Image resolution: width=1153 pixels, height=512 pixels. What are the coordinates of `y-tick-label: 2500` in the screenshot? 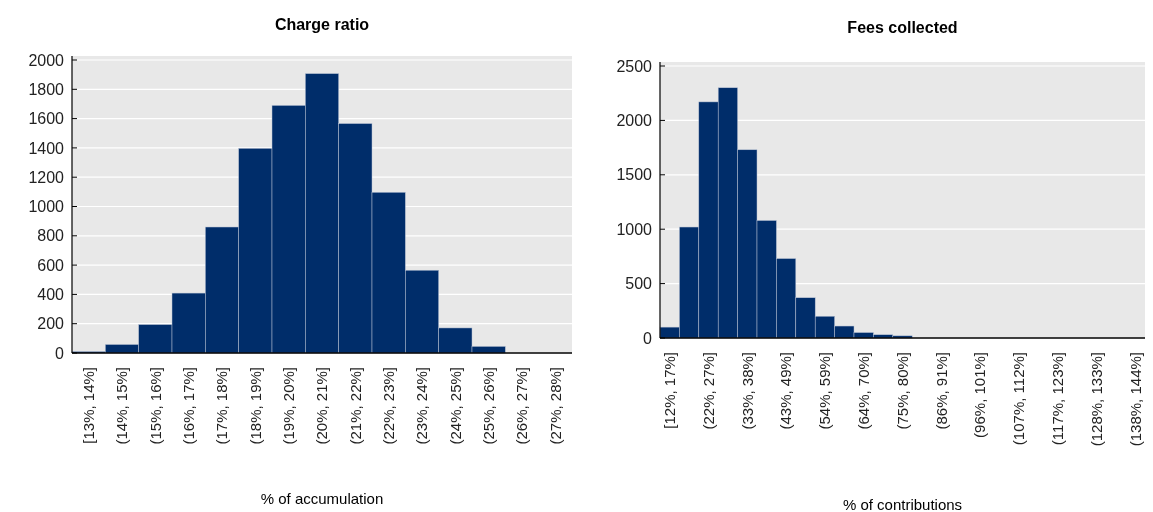 It's located at (634, 66).